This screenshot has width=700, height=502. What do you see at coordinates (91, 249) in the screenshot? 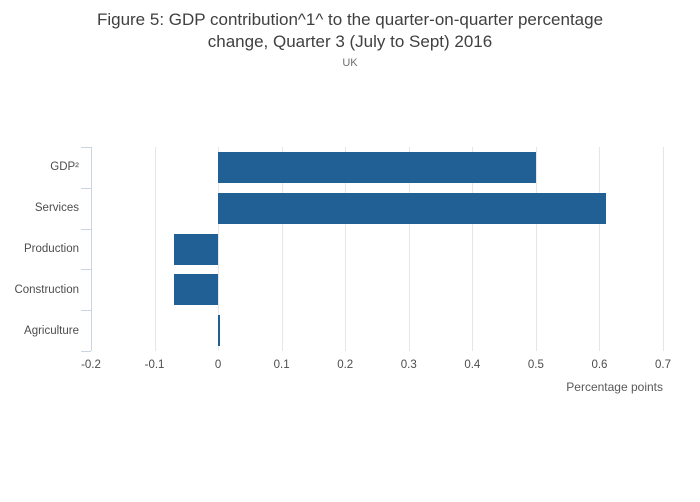
I see `y-axis-line` at bounding box center [91, 249].